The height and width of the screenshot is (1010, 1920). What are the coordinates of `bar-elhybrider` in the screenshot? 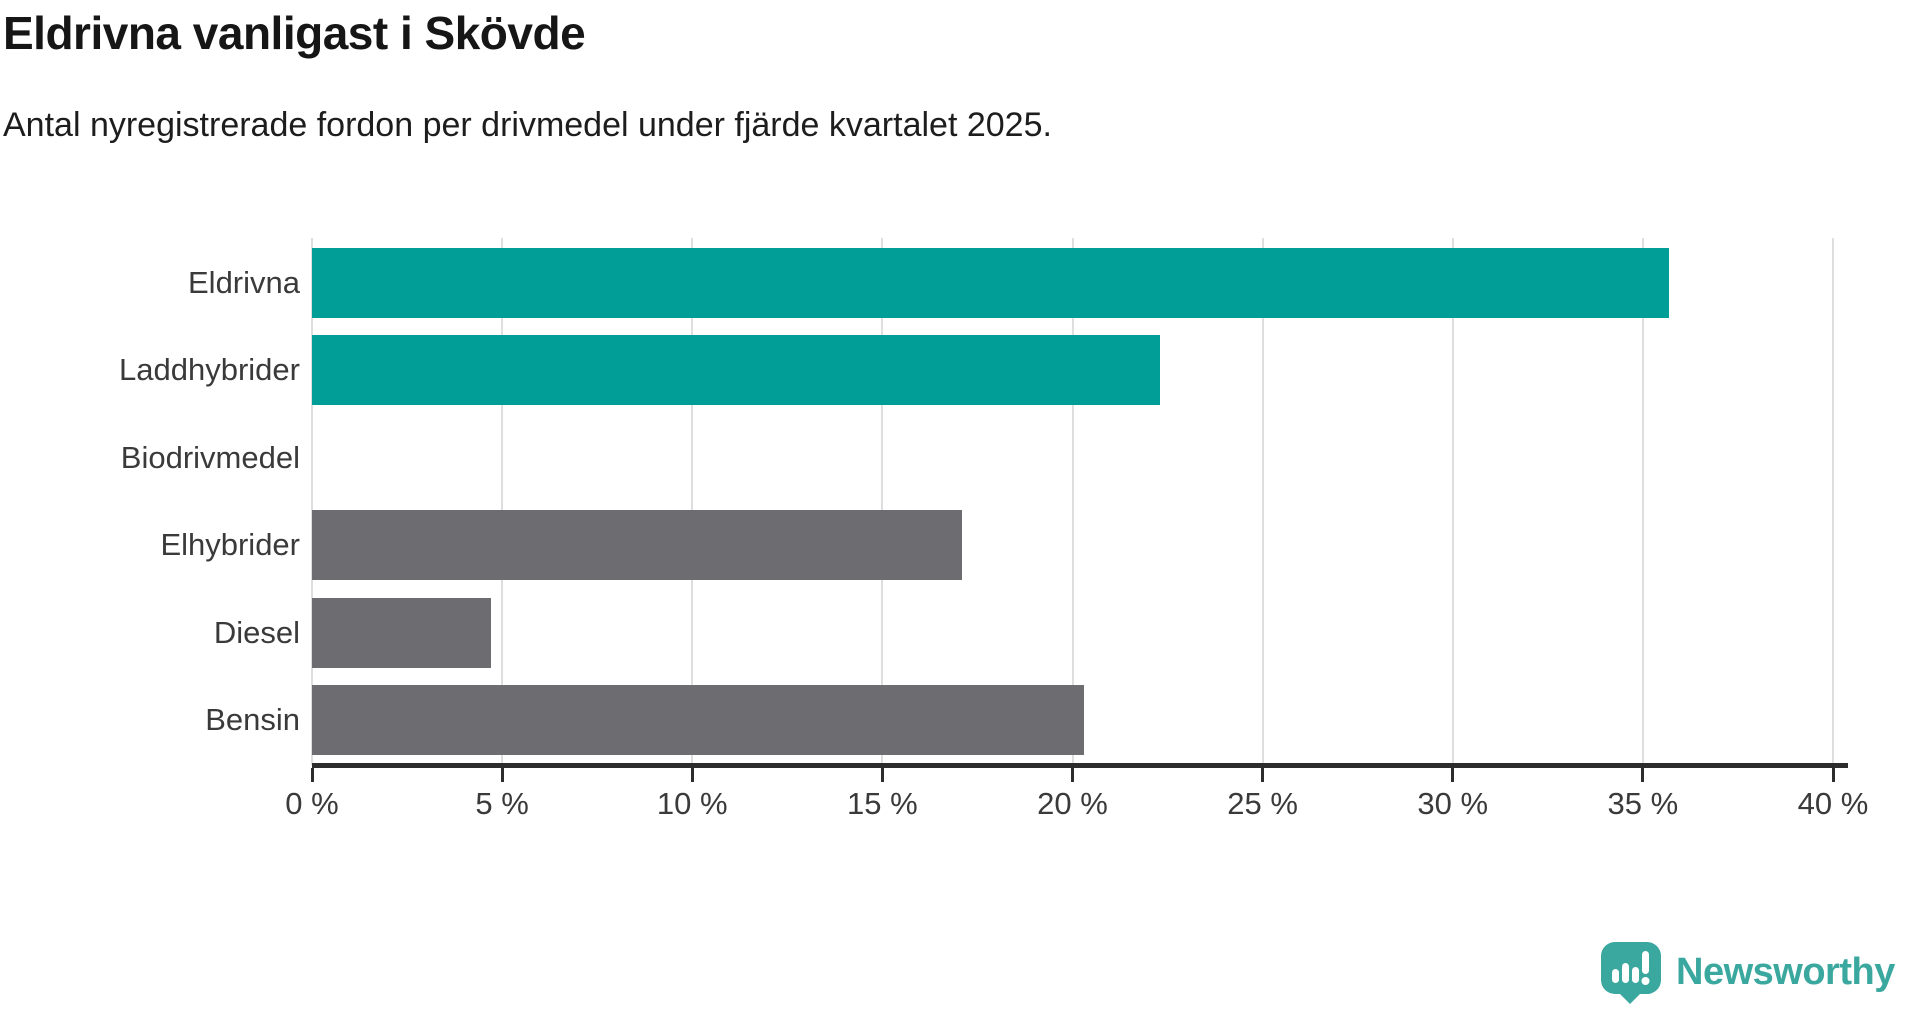 It's located at (637, 545).